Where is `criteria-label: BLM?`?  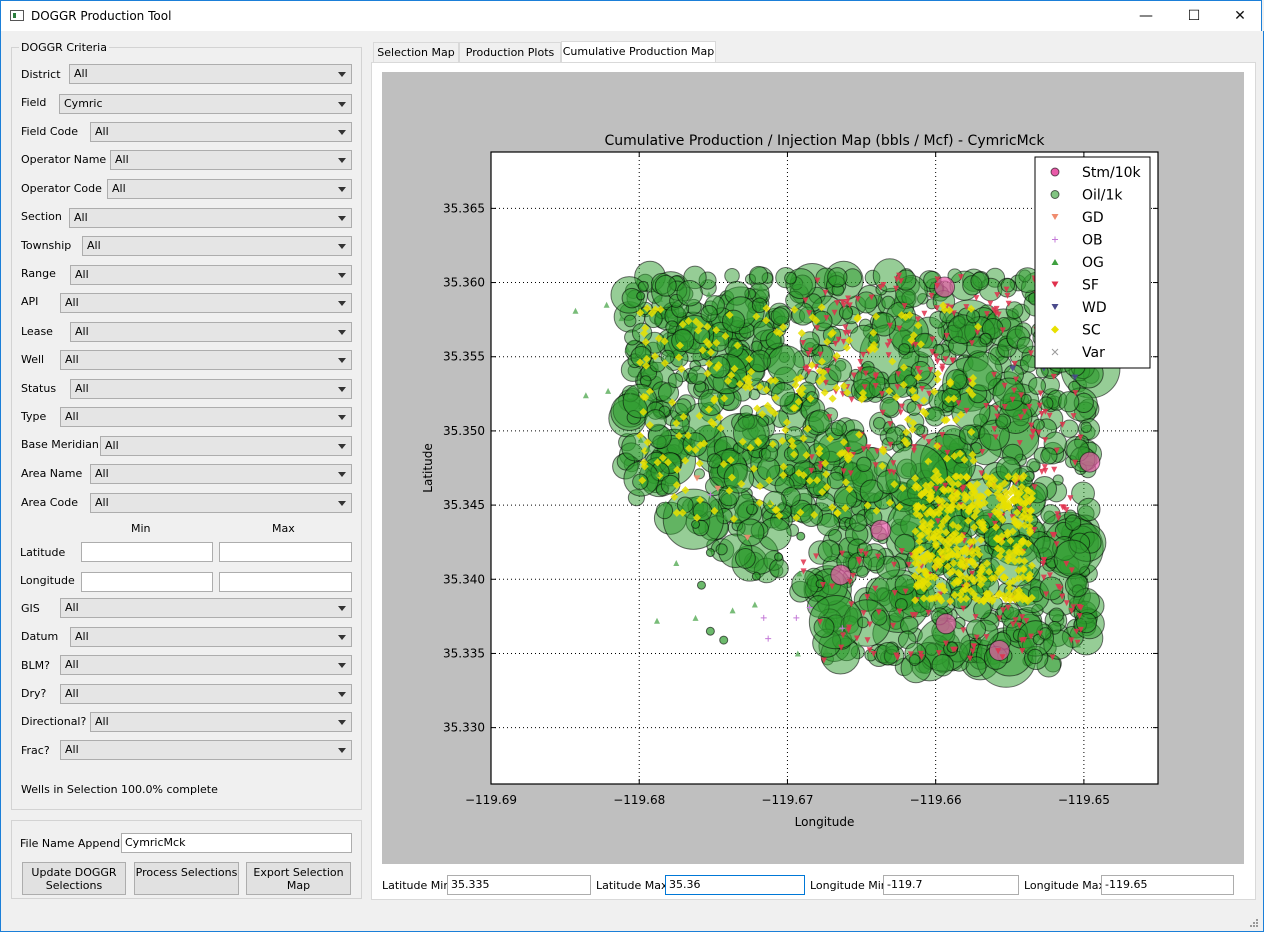
criteria-label: BLM? is located at coordinates (36, 665).